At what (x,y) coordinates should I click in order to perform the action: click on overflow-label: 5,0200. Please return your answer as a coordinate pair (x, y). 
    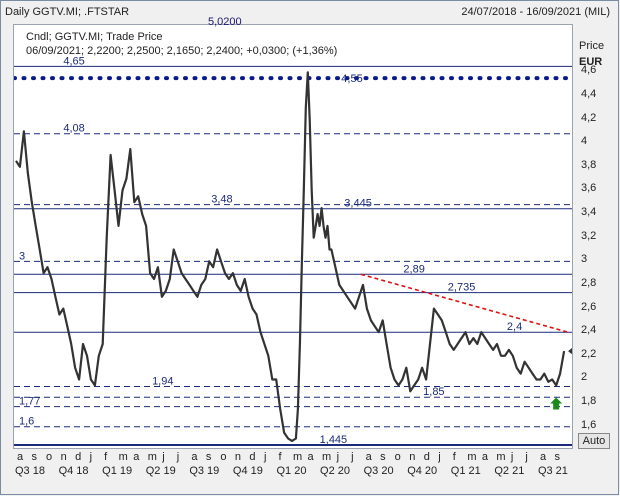
    Looking at the image, I should click on (225, 22).